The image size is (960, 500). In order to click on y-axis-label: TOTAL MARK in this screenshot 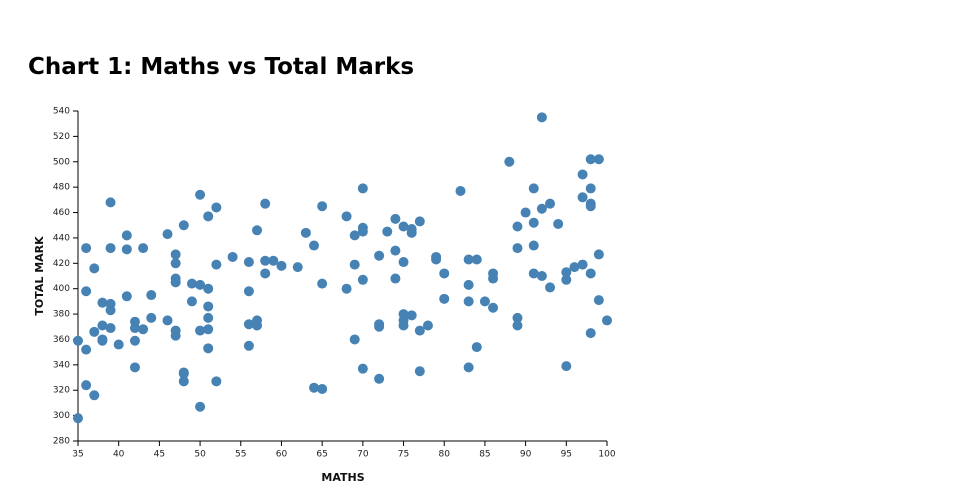, I will do `click(39, 276)`.